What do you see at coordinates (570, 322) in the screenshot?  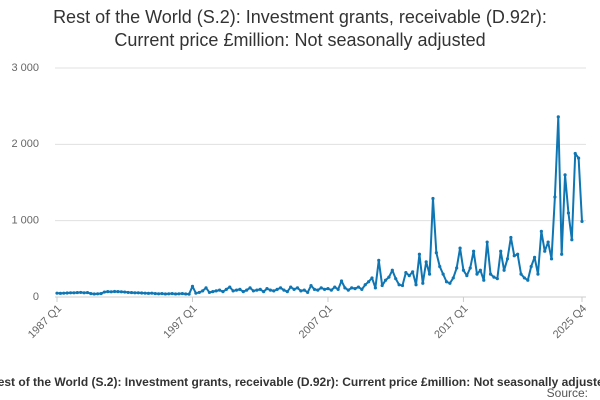 I see `x-tick-label: 2025 Q4` at bounding box center [570, 322].